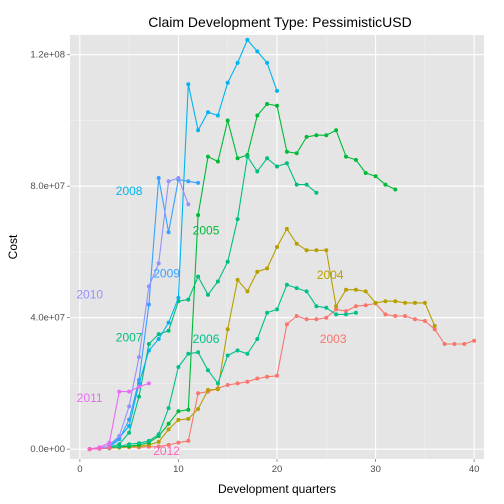 This screenshot has width=504, height=504. What do you see at coordinates (144, 313) in the screenshot?
I see `series-line-2010` at bounding box center [144, 313].